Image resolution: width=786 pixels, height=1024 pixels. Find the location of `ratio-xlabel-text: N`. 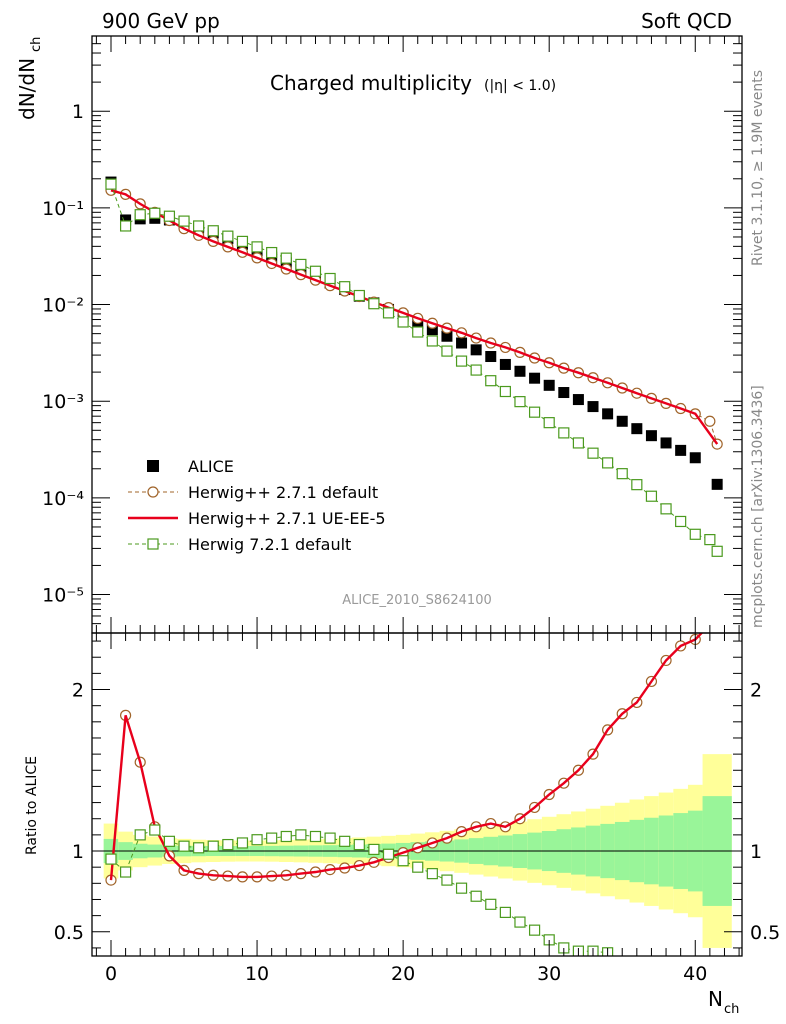

ratio-xlabel-text: N is located at coordinates (715, 999).